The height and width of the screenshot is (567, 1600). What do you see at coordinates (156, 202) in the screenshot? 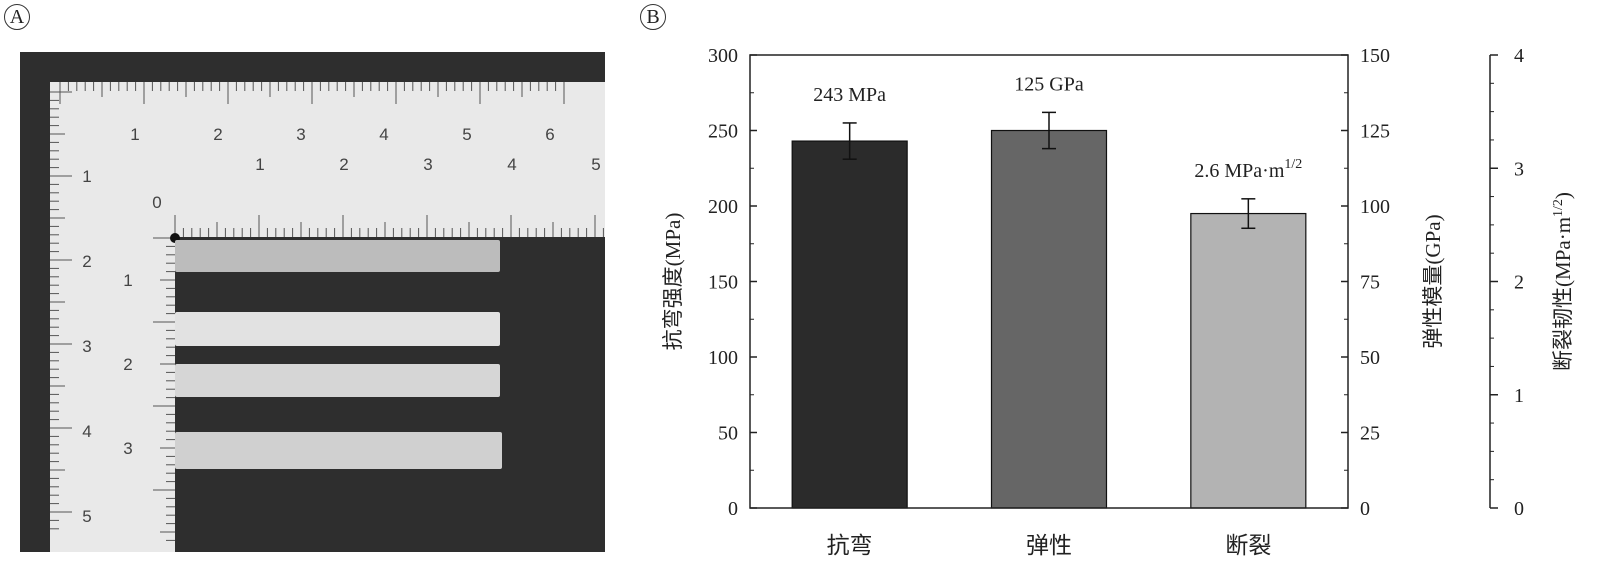
I see `ruler-origin-label: 0` at bounding box center [156, 202].